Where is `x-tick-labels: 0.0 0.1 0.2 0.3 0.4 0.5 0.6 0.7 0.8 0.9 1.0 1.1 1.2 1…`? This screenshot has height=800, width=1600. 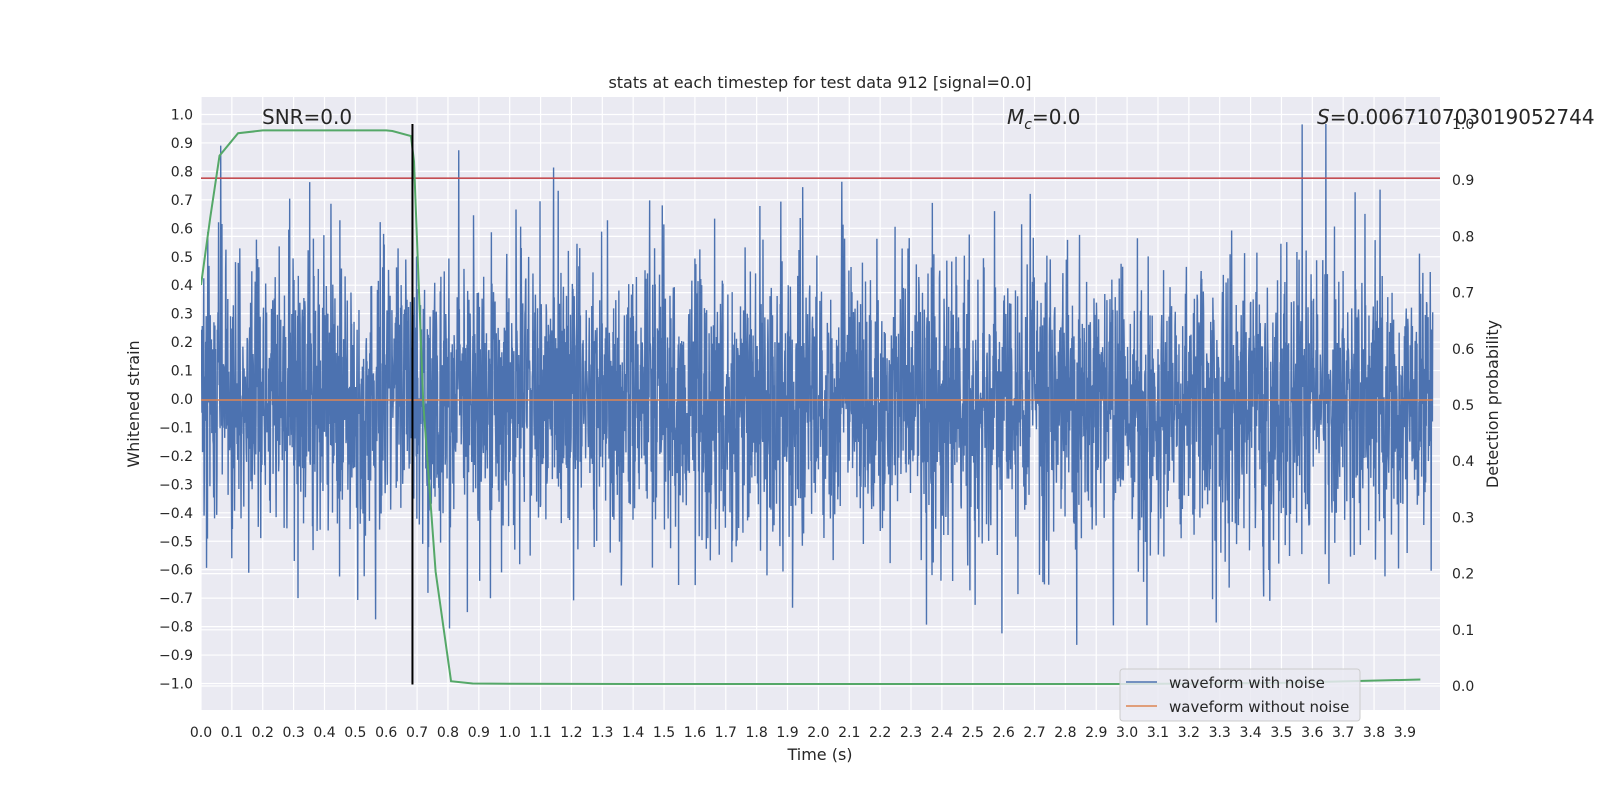 x-tick-labels: 0.0 0.1 0.2 0.3 0.4 0.5 0.6 0.7 0.8 0.9 1.0 1.1 1.2 1… is located at coordinates (803, 733).